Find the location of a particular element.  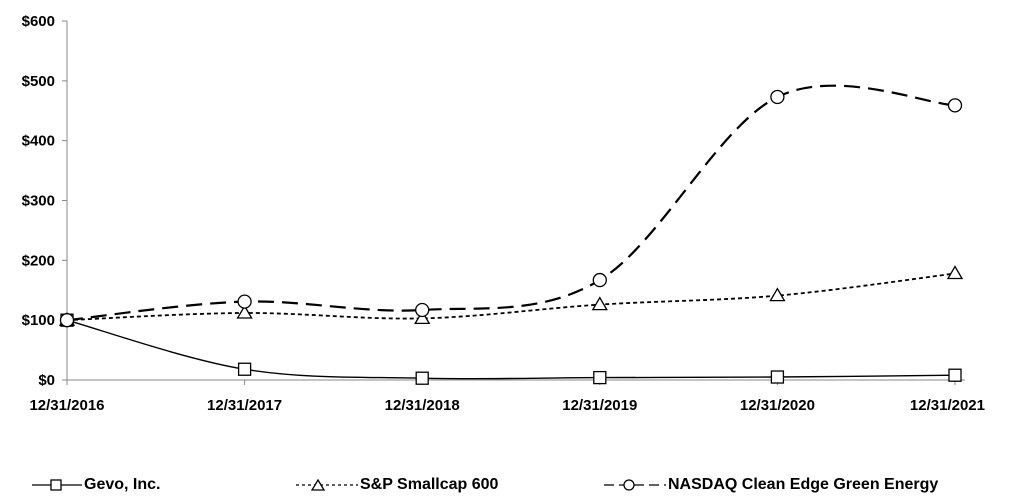

legend-swatch-circle-icon is located at coordinates (635, 485).